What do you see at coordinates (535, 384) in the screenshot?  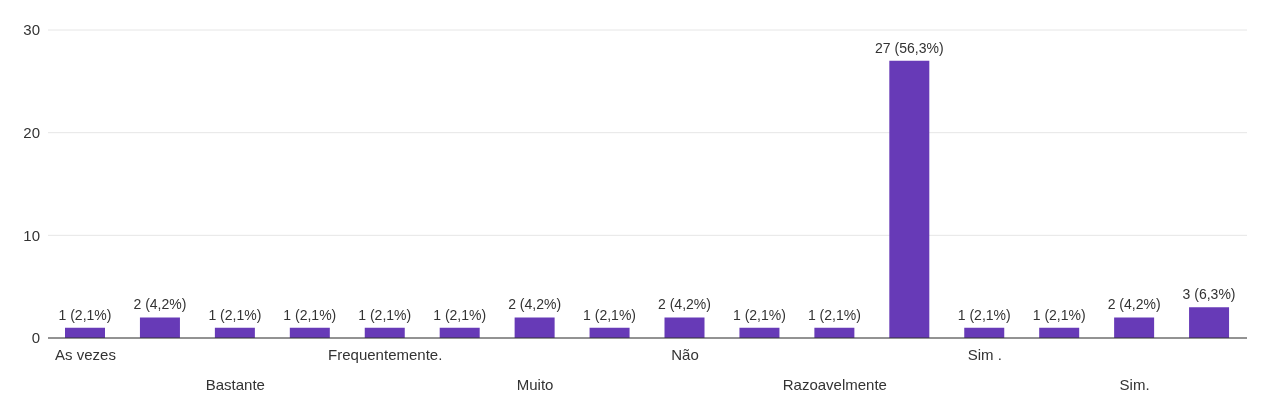 I see `x-tick-label: Muito` at bounding box center [535, 384].